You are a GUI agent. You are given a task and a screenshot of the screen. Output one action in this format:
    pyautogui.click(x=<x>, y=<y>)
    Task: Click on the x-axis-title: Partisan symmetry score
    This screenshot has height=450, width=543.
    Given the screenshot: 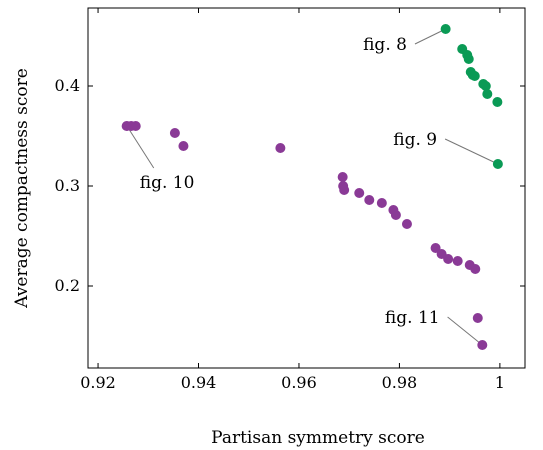 What is the action you would take?
    pyautogui.click(x=318, y=438)
    